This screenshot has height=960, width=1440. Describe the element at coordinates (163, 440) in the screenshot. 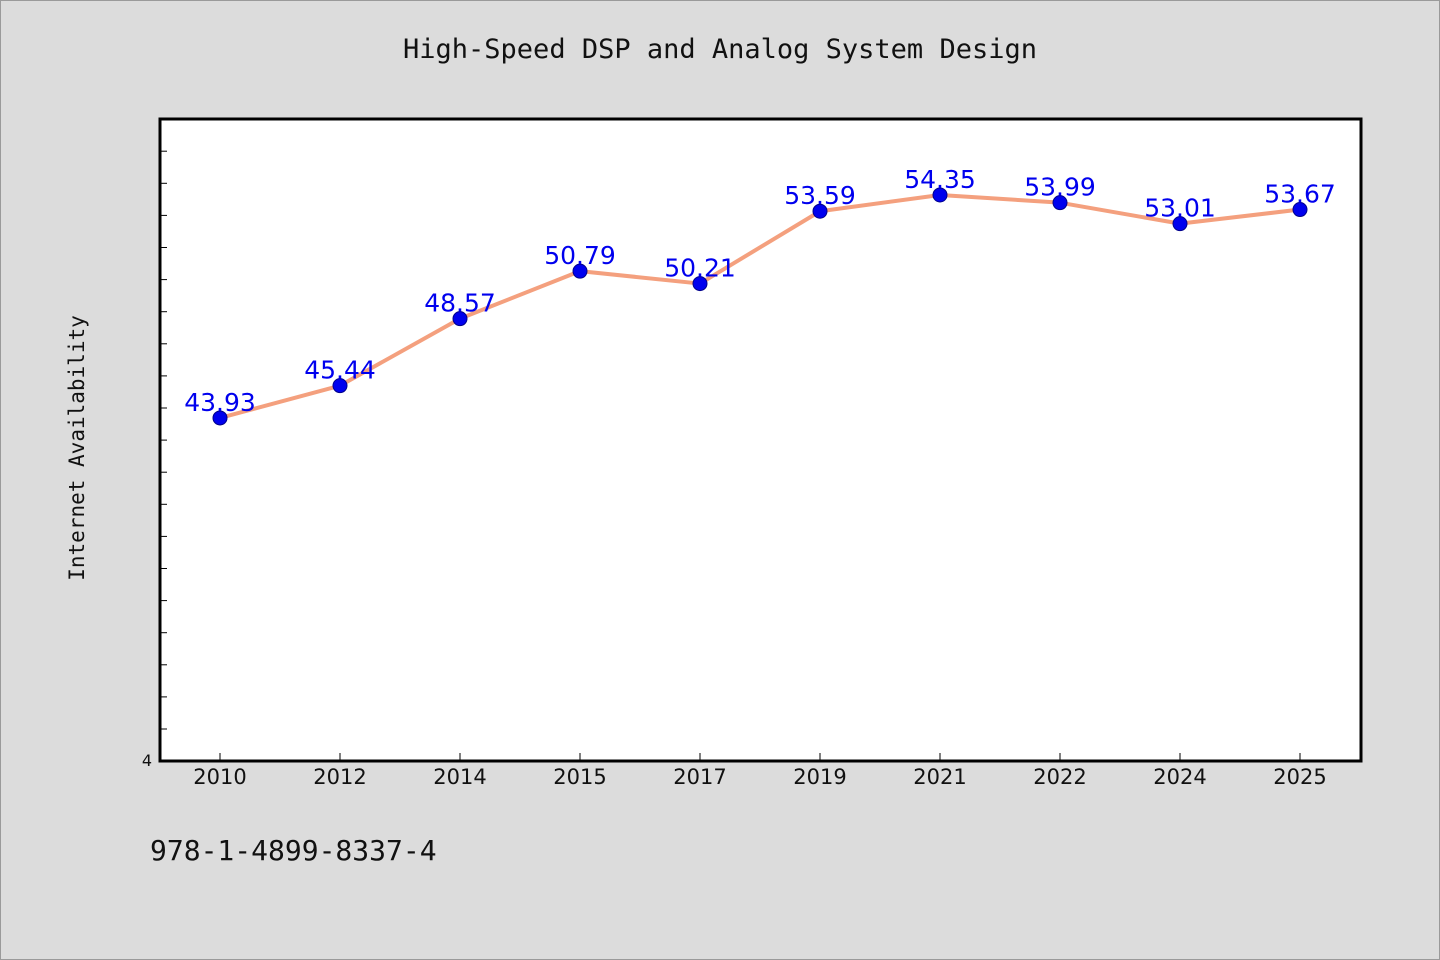

I see `y-axis-minor-ticks` at that location.